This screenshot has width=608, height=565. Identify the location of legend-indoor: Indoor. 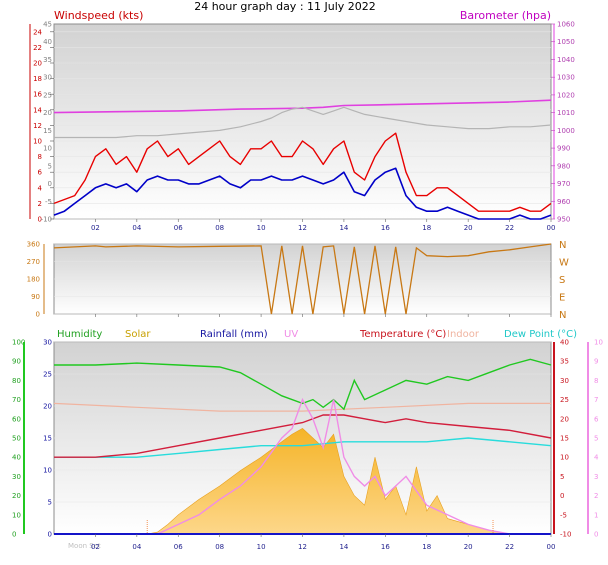
(463, 334).